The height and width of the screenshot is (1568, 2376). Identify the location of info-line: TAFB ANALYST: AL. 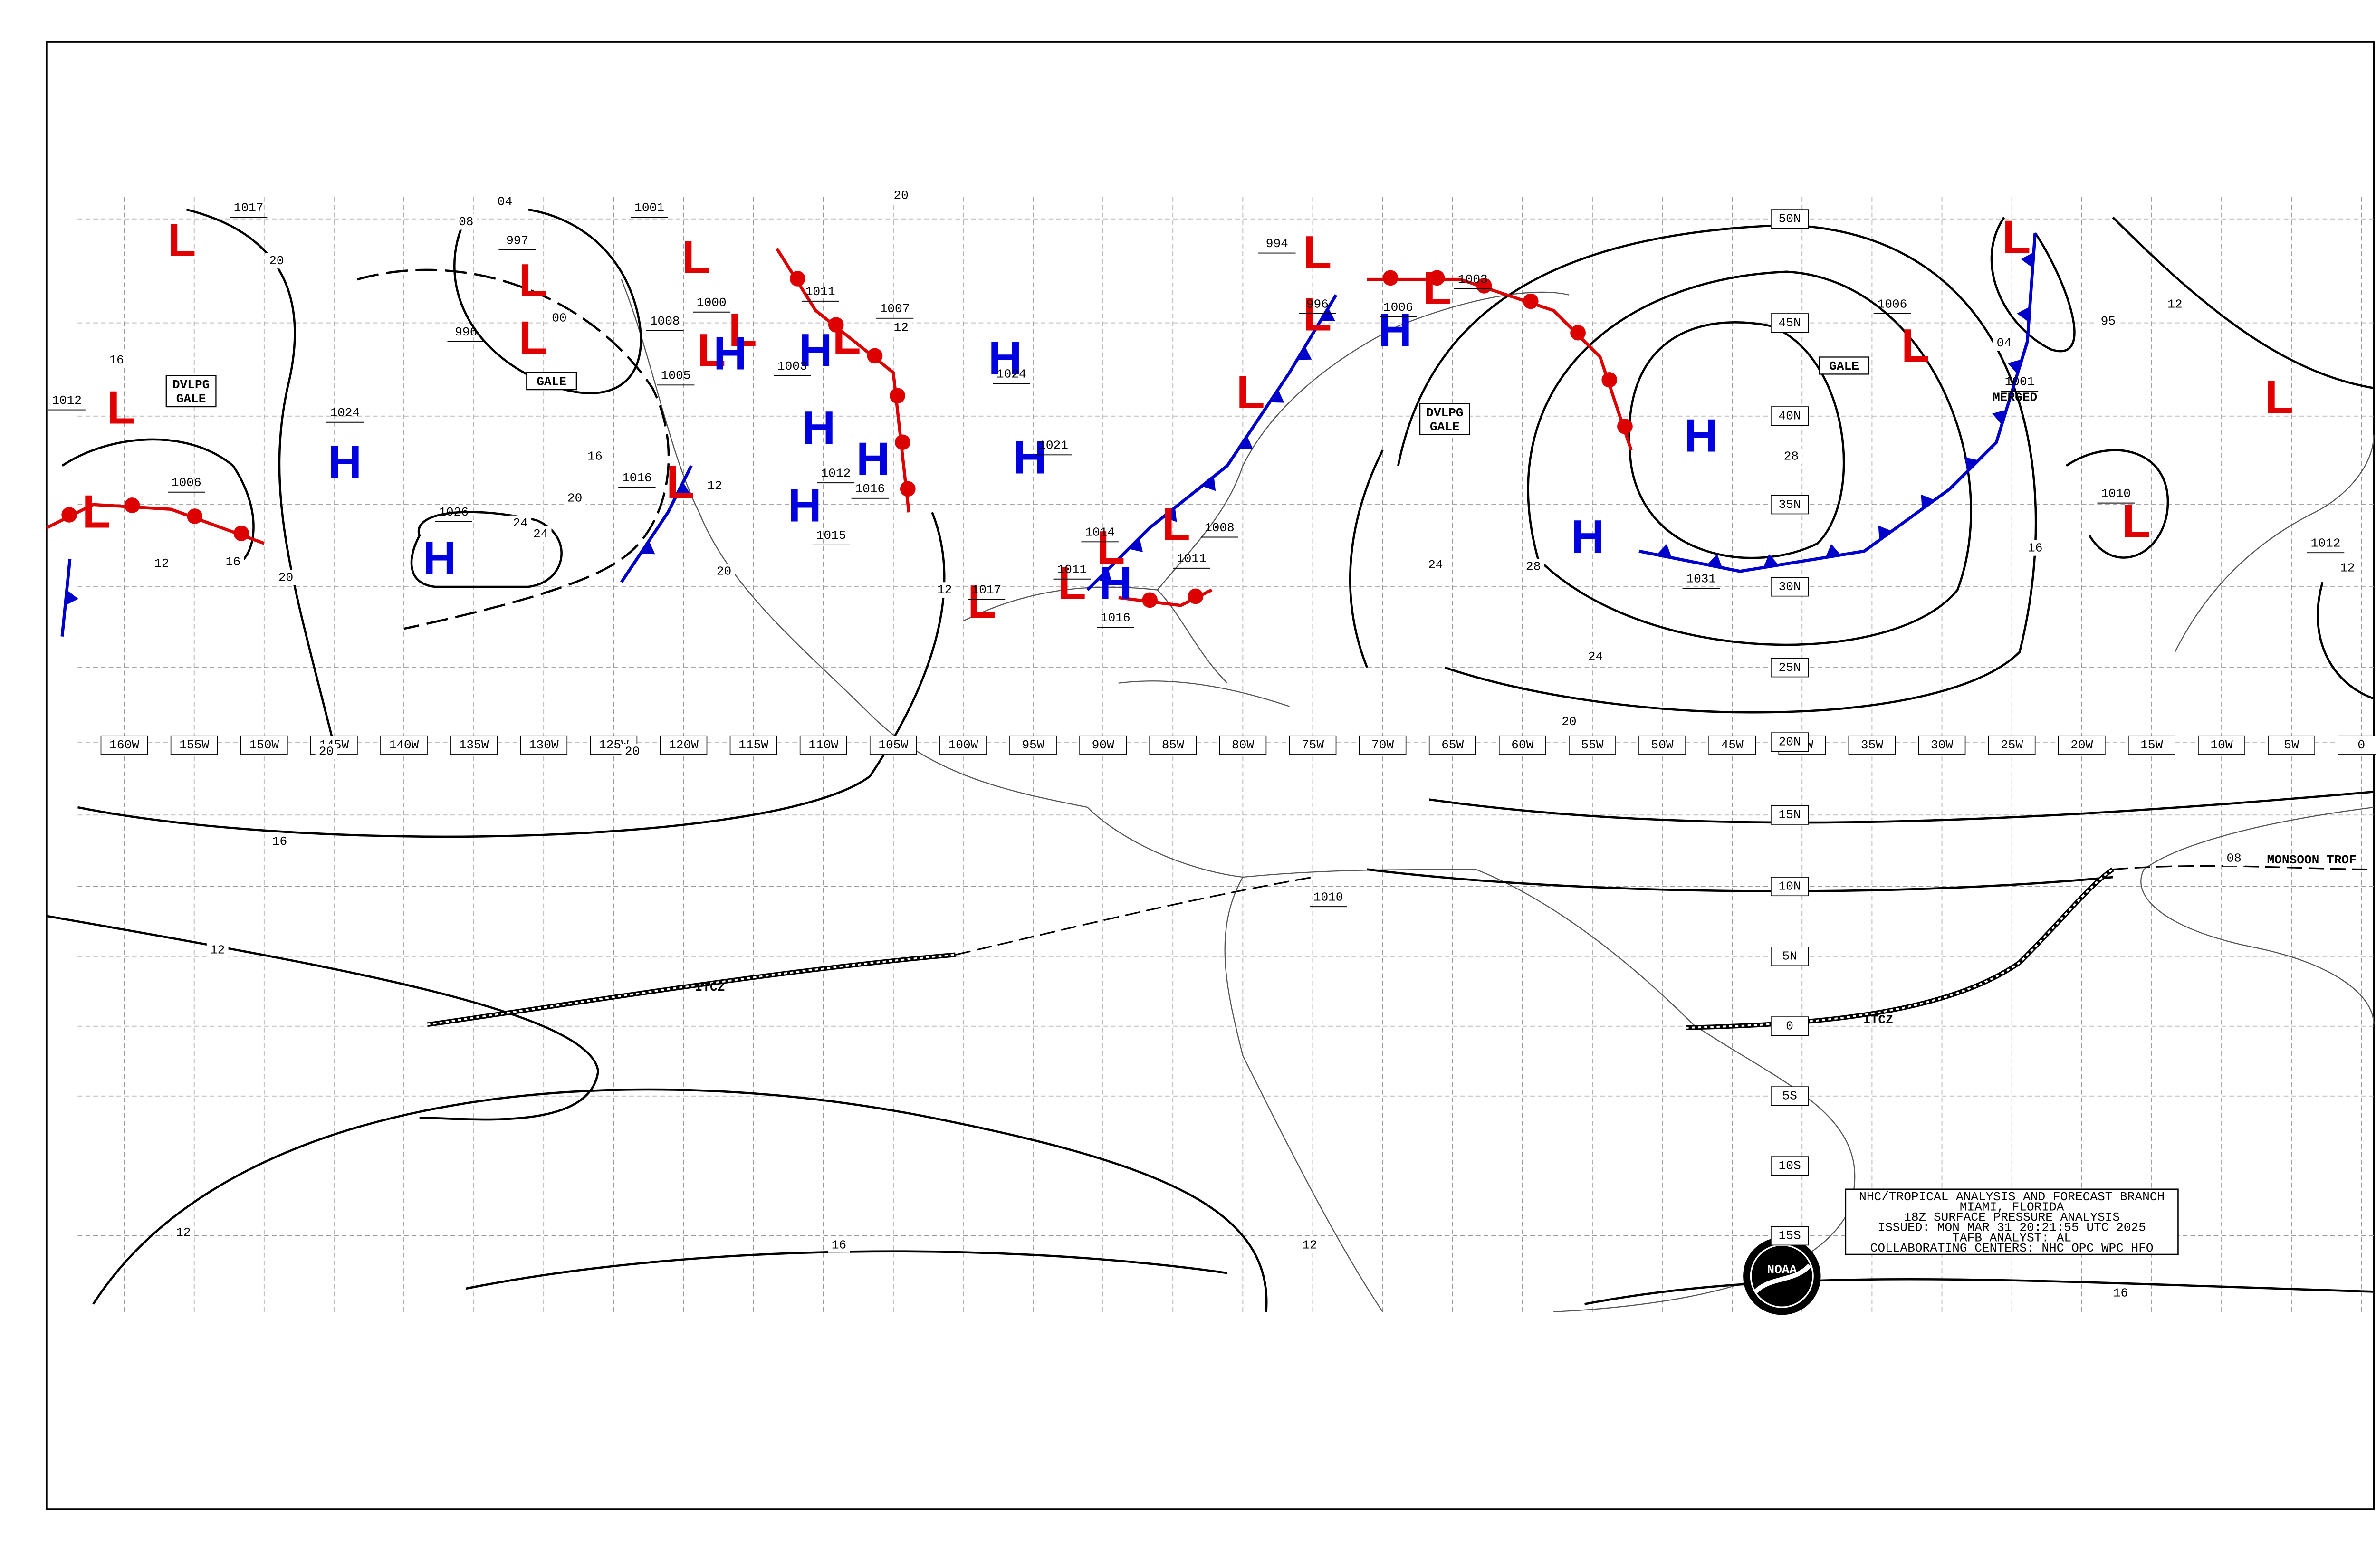
(2011, 1238).